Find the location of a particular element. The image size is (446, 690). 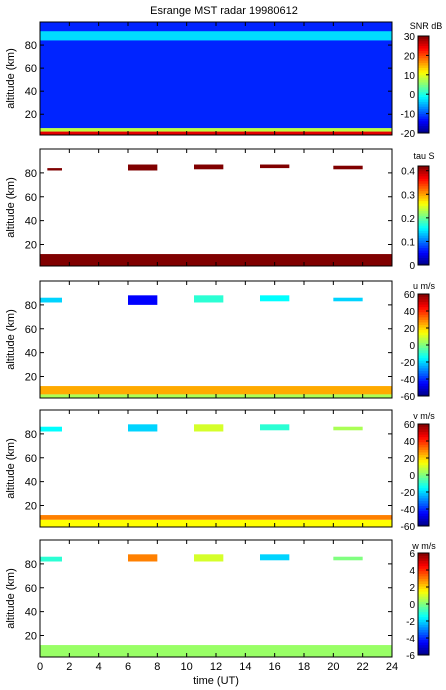

w-heatmap is located at coordinates (216, 605).